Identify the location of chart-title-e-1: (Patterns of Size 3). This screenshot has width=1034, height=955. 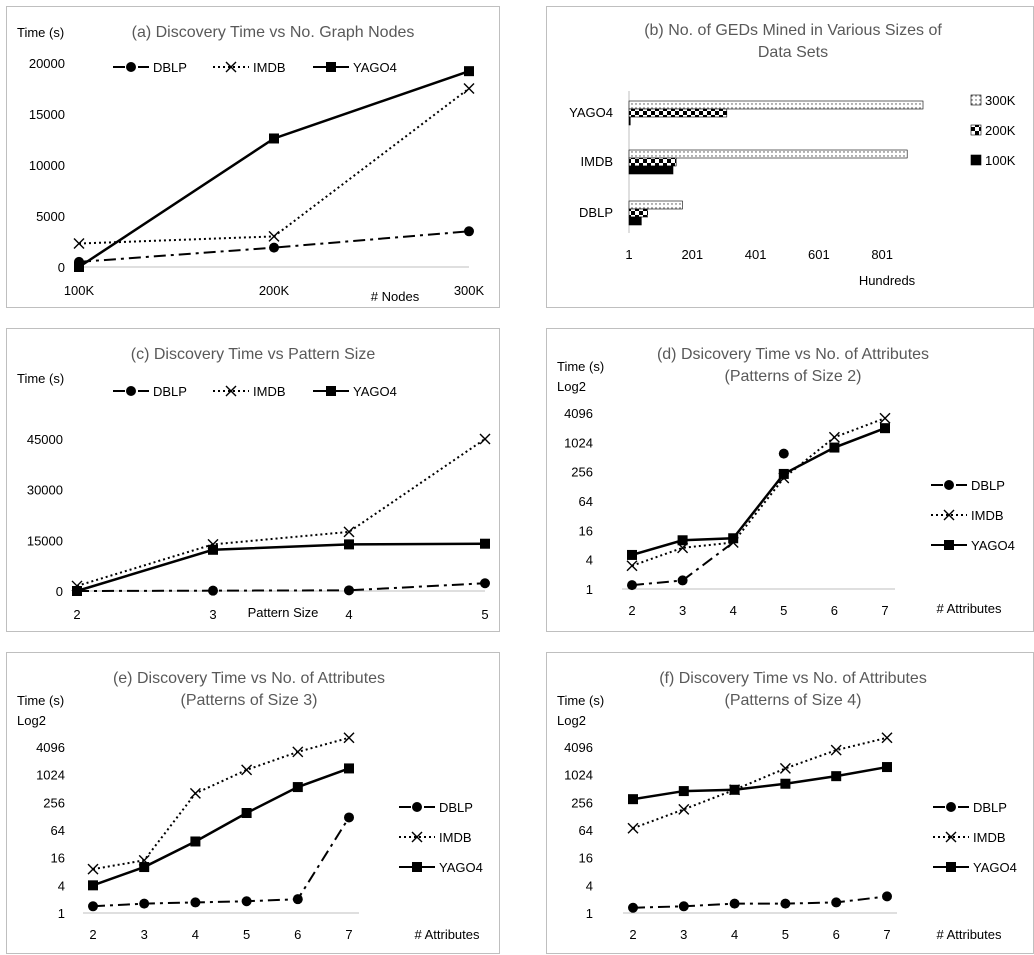
(249, 700).